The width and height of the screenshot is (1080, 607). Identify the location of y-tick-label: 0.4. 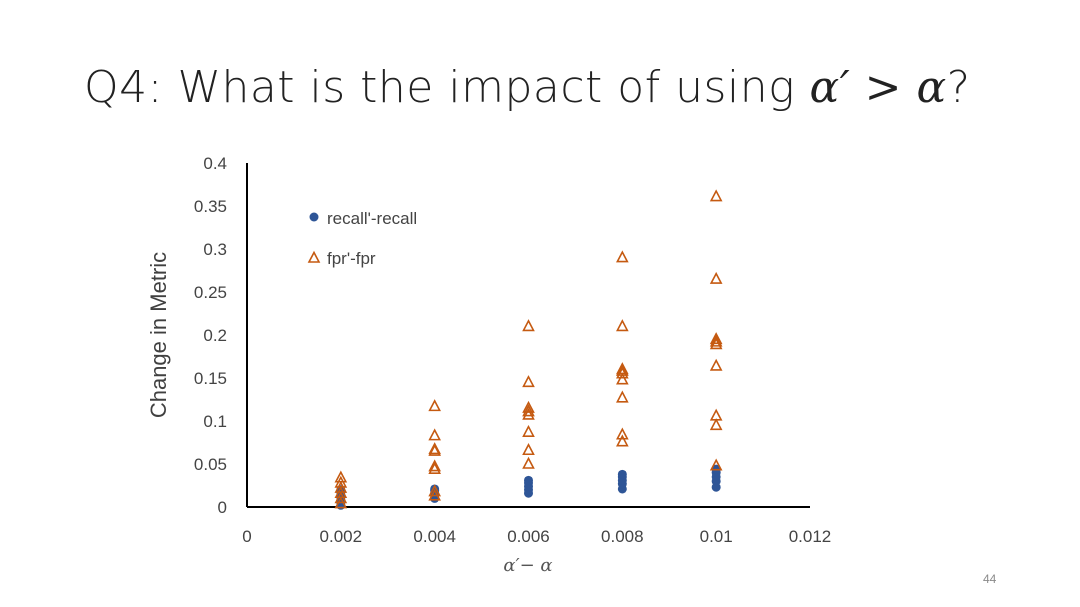
(215, 163).